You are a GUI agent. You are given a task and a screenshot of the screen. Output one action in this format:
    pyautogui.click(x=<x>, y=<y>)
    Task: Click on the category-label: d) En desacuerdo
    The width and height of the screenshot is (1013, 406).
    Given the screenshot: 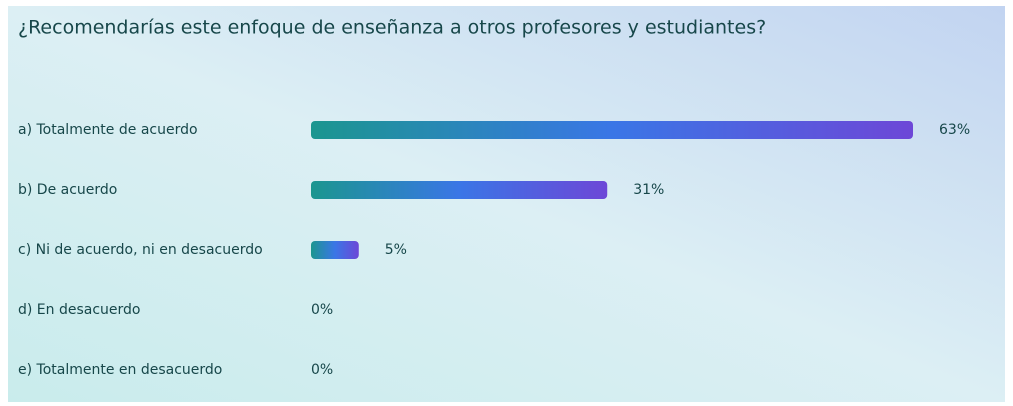 What is the action you would take?
    pyautogui.click(x=79, y=310)
    